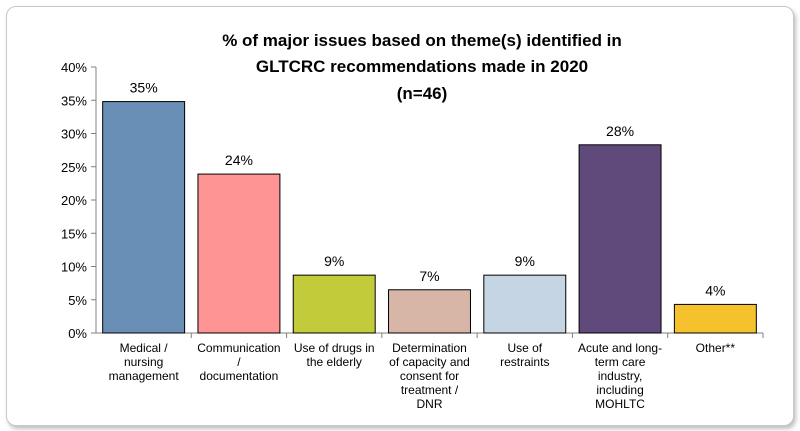 This screenshot has height=431, width=800. I want to click on data-label: 7%, so click(429, 276).